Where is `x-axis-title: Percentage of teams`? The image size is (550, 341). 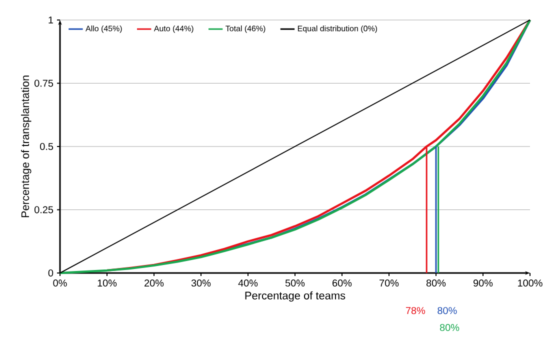 x-axis-title: Percentage of teams is located at coordinates (295, 296).